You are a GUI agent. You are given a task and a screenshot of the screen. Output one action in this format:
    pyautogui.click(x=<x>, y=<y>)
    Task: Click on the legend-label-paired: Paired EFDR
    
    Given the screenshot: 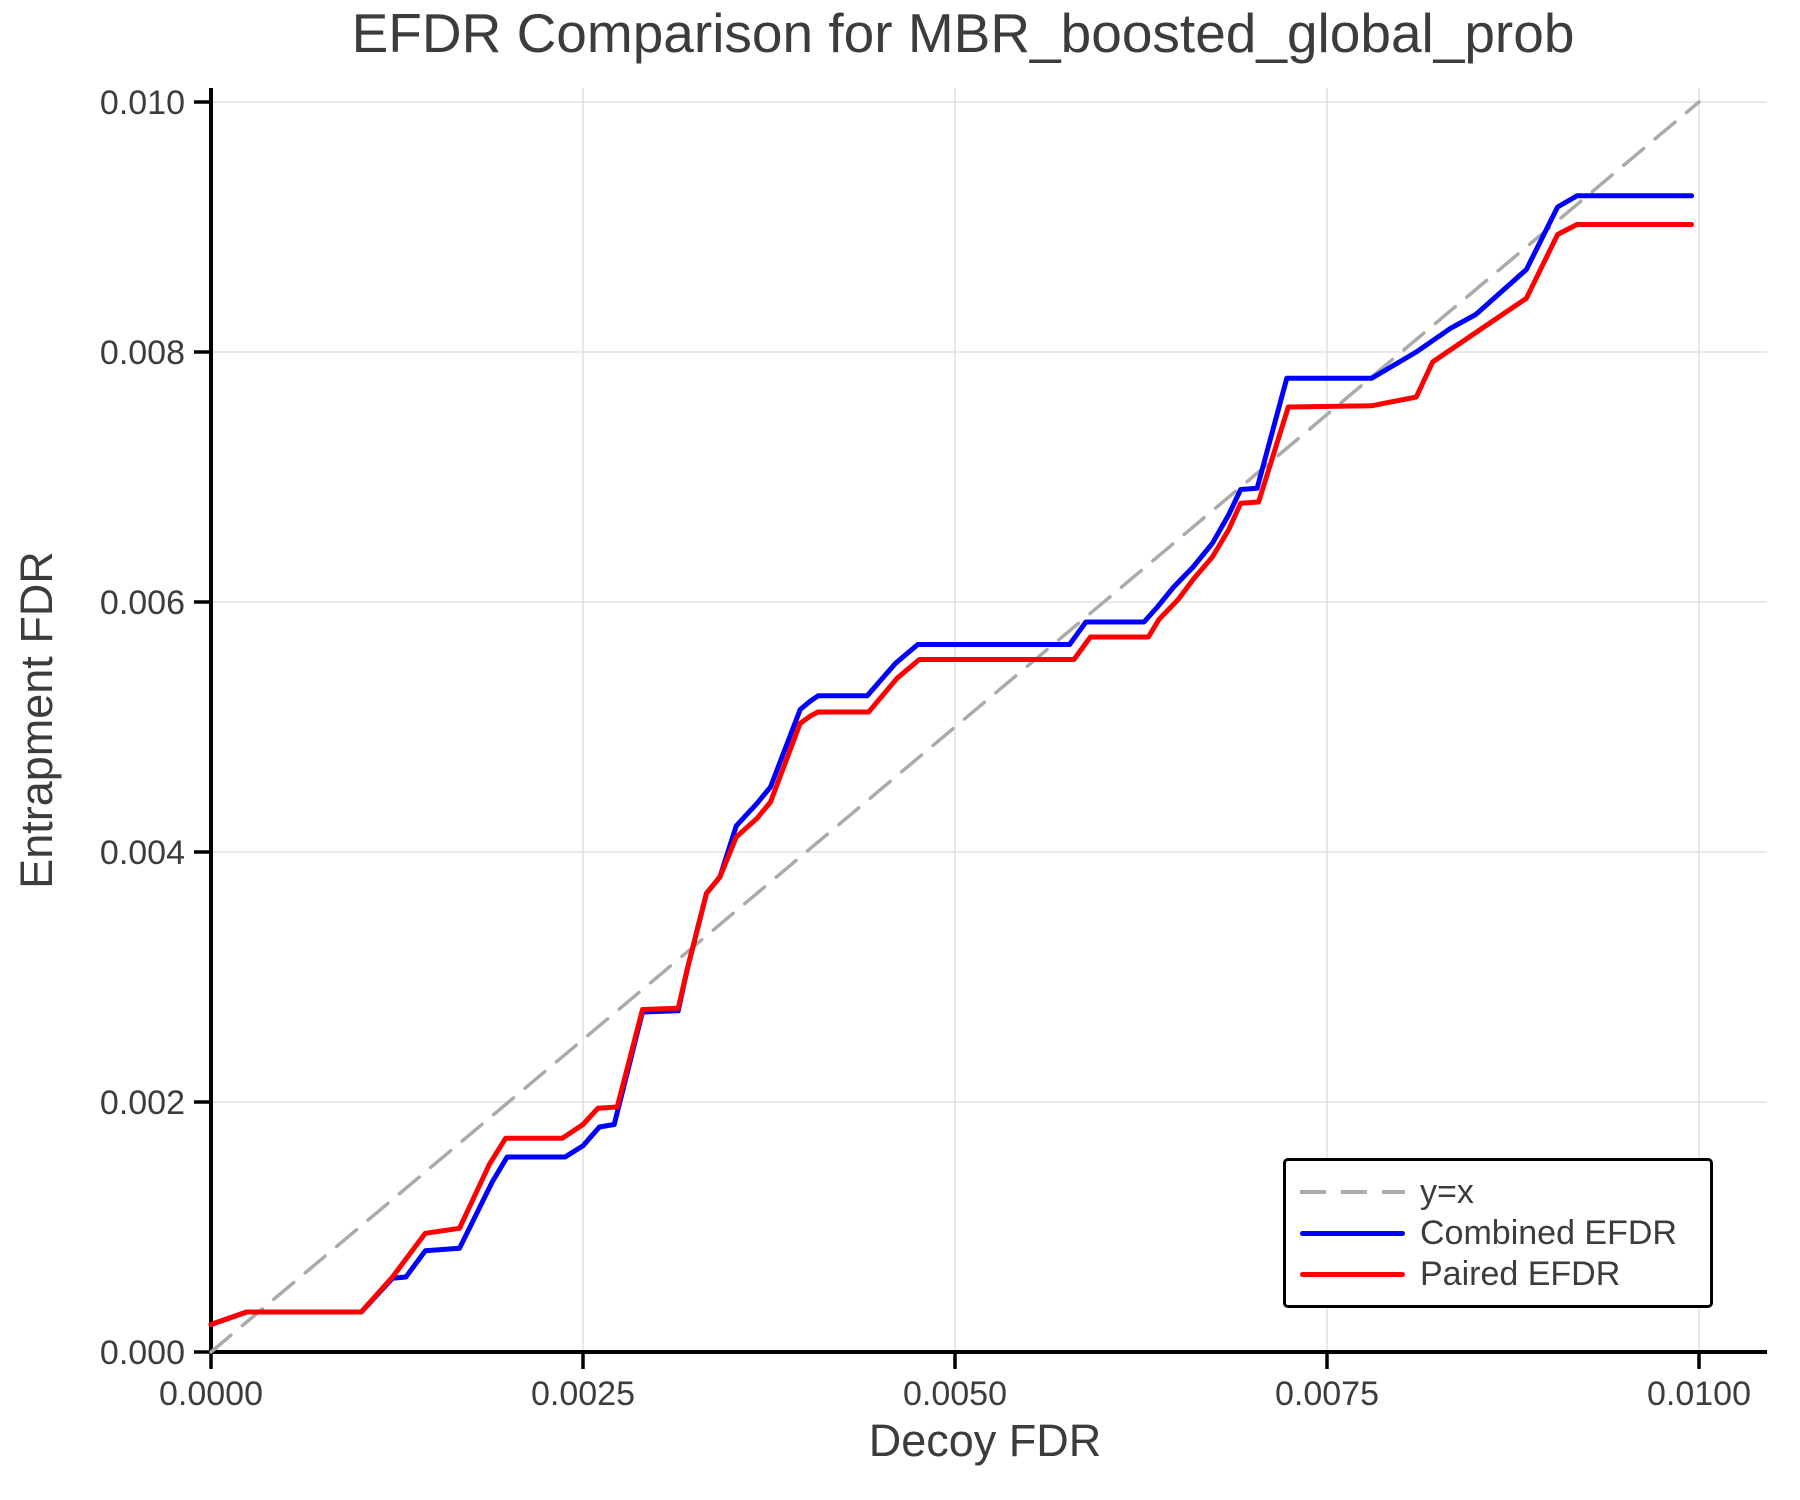 What is the action you would take?
    pyautogui.click(x=1520, y=1274)
    